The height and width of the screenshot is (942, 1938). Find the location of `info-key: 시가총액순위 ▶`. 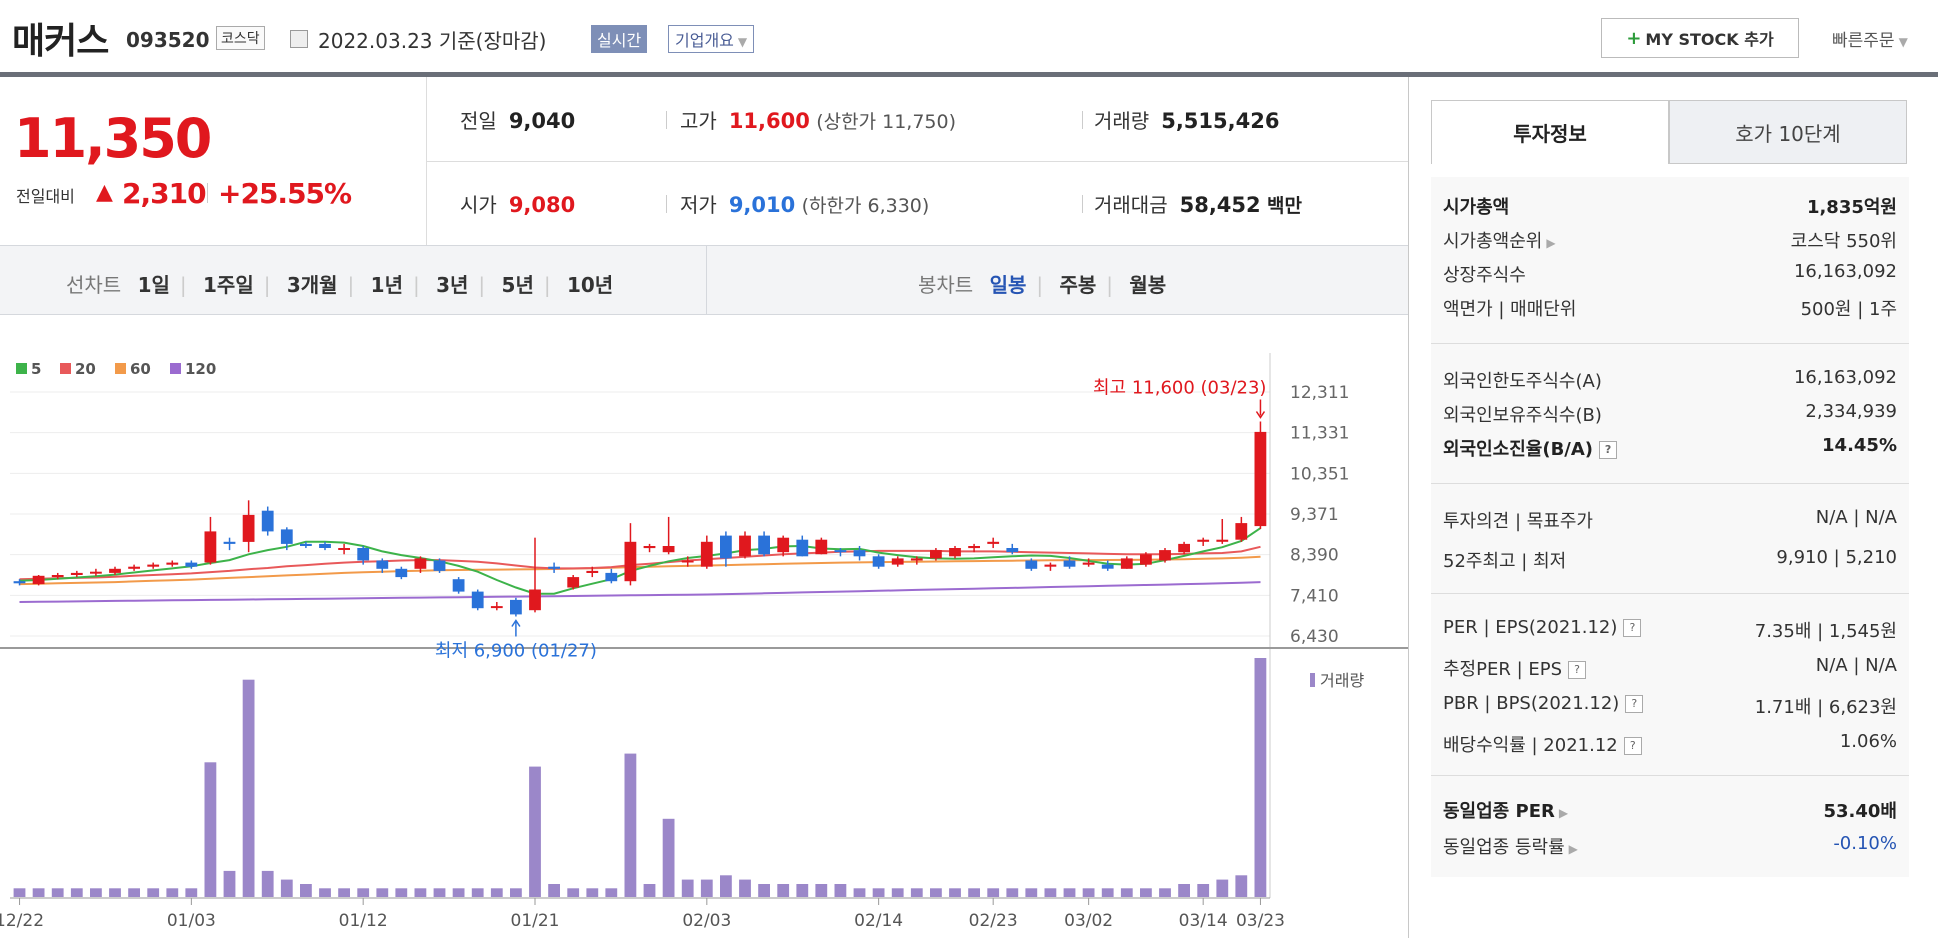

info-key: 시가총액순위 ▶ is located at coordinates (1499, 240).